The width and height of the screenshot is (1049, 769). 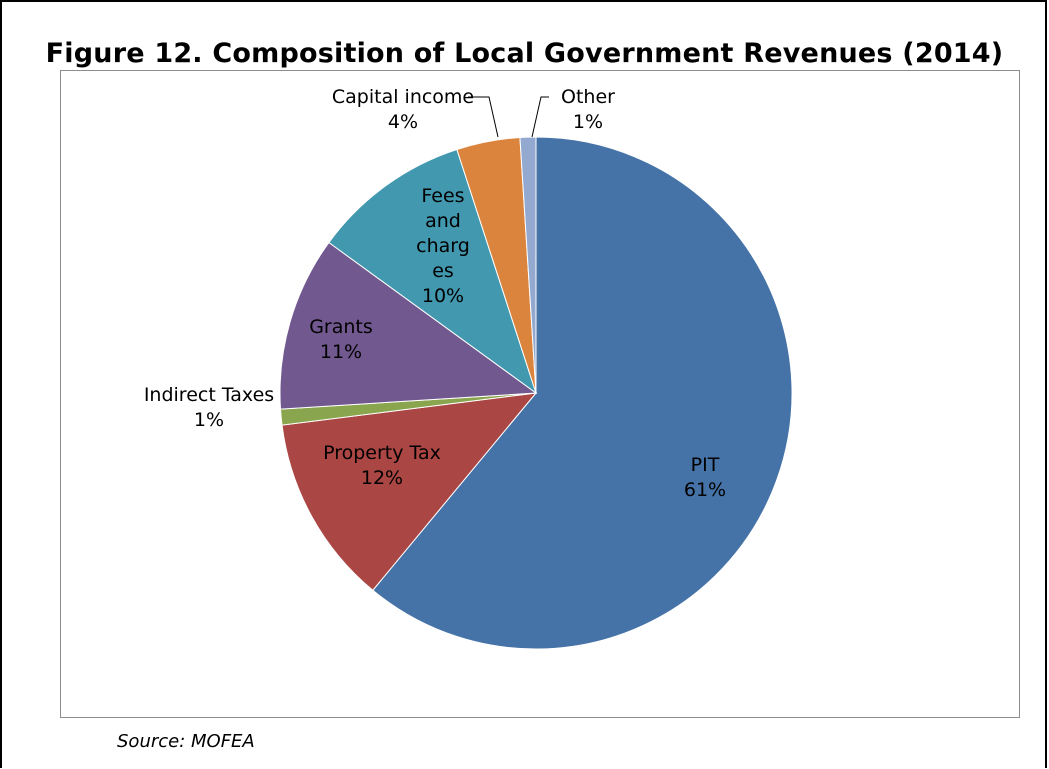 I want to click on slice-label-property-tax: Property Tax 12%, so click(x=382, y=465).